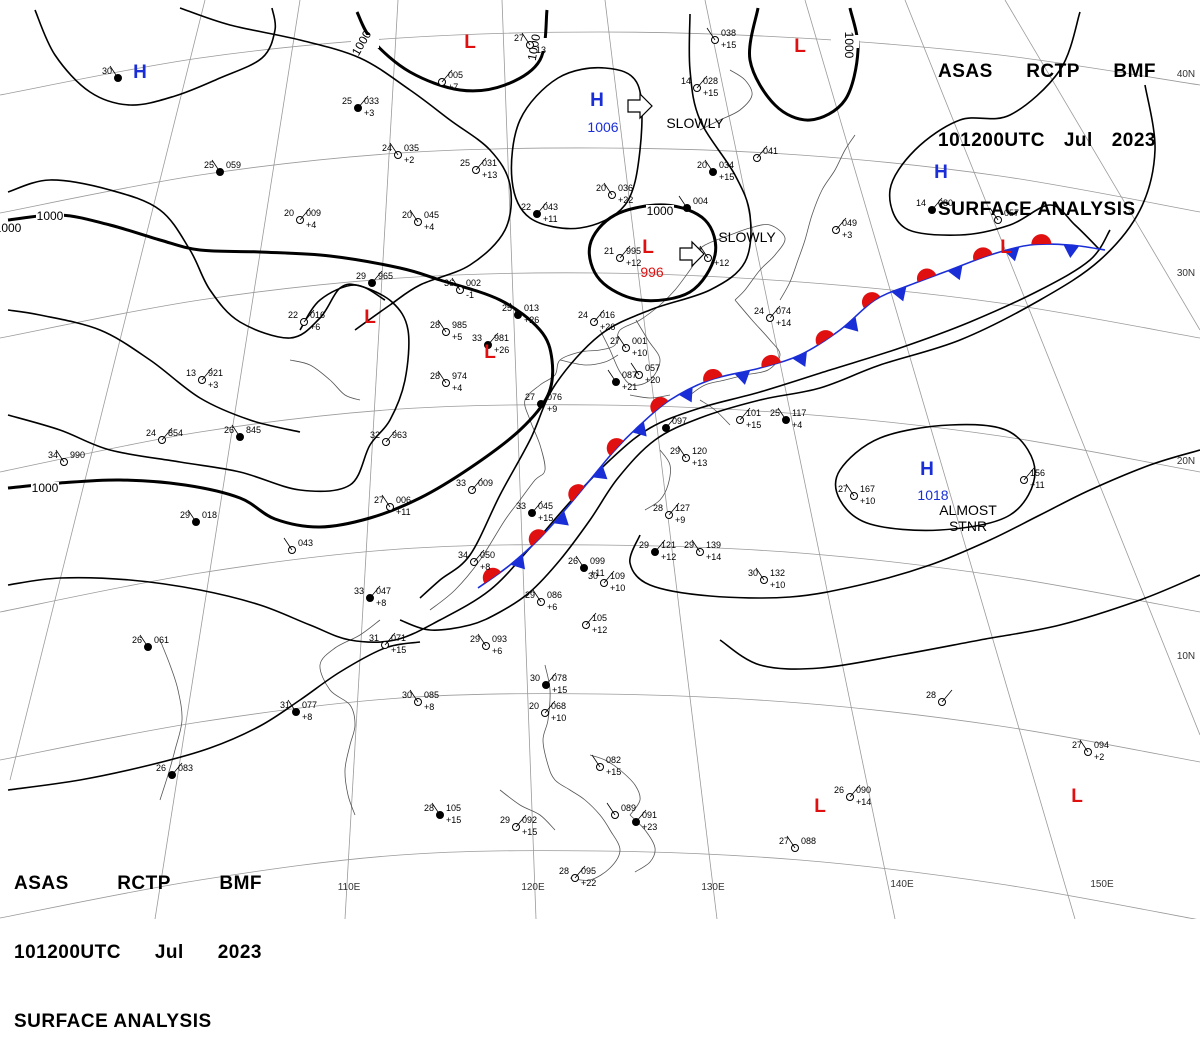  Describe the element at coordinates (965, 71) in the screenshot. I see `header-product-1: ASAS` at that location.